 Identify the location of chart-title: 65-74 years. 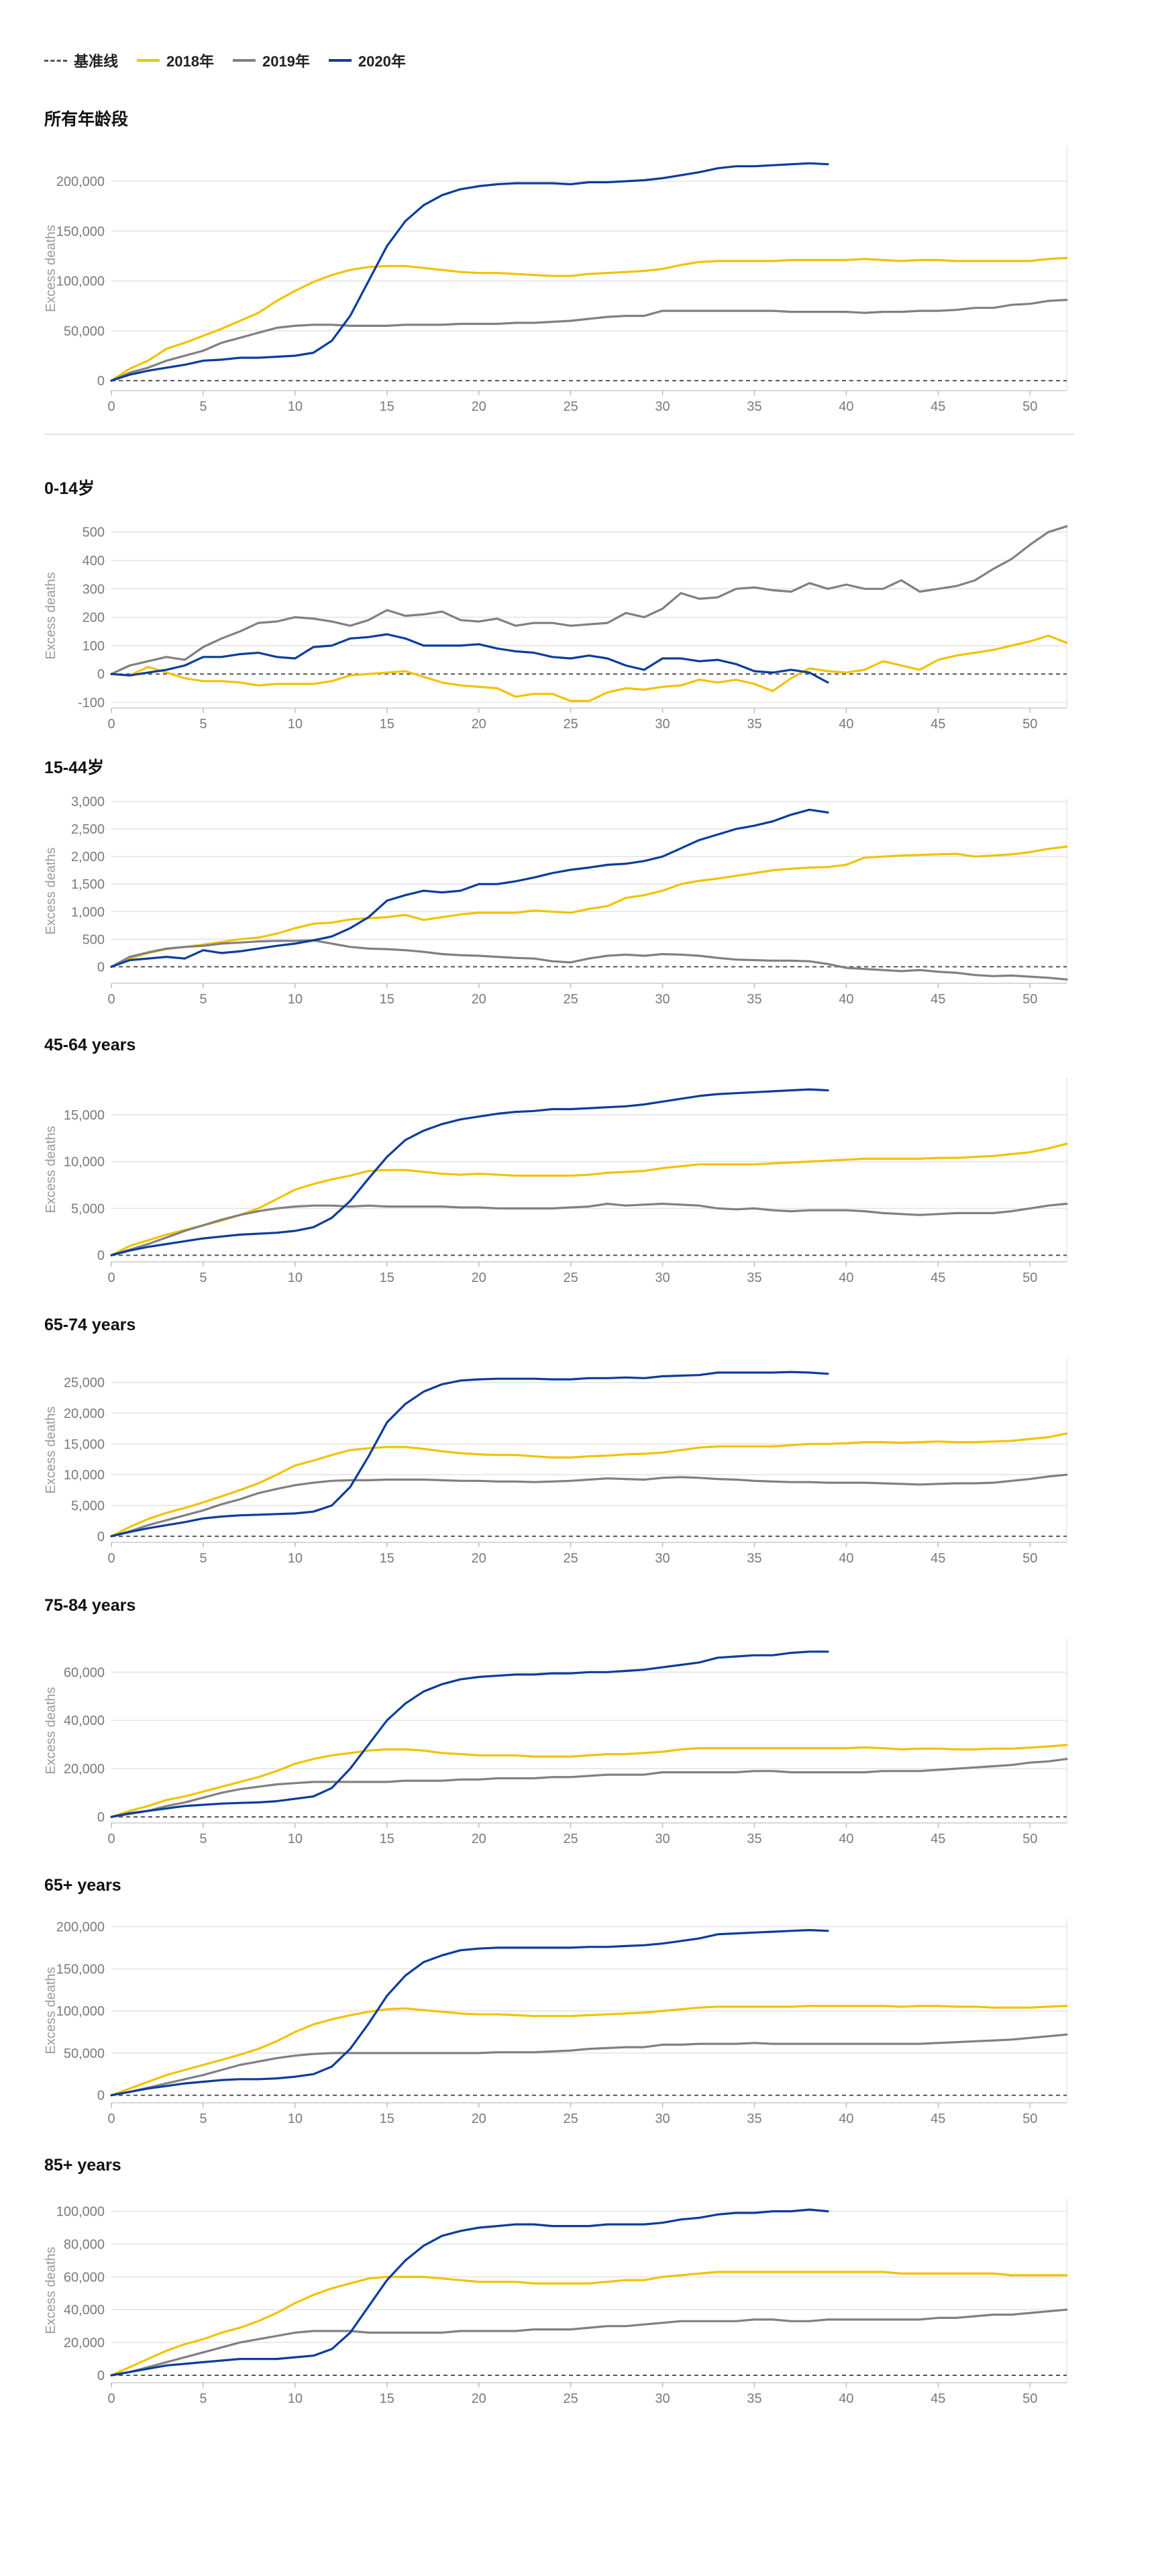
(90, 1325).